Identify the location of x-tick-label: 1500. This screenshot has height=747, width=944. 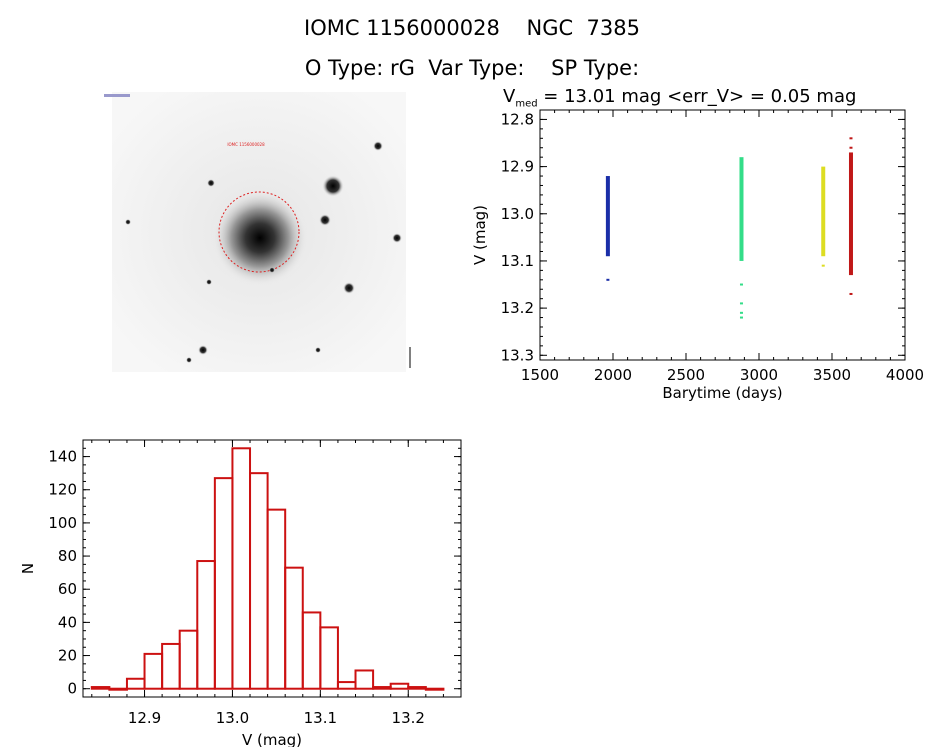
(540, 375).